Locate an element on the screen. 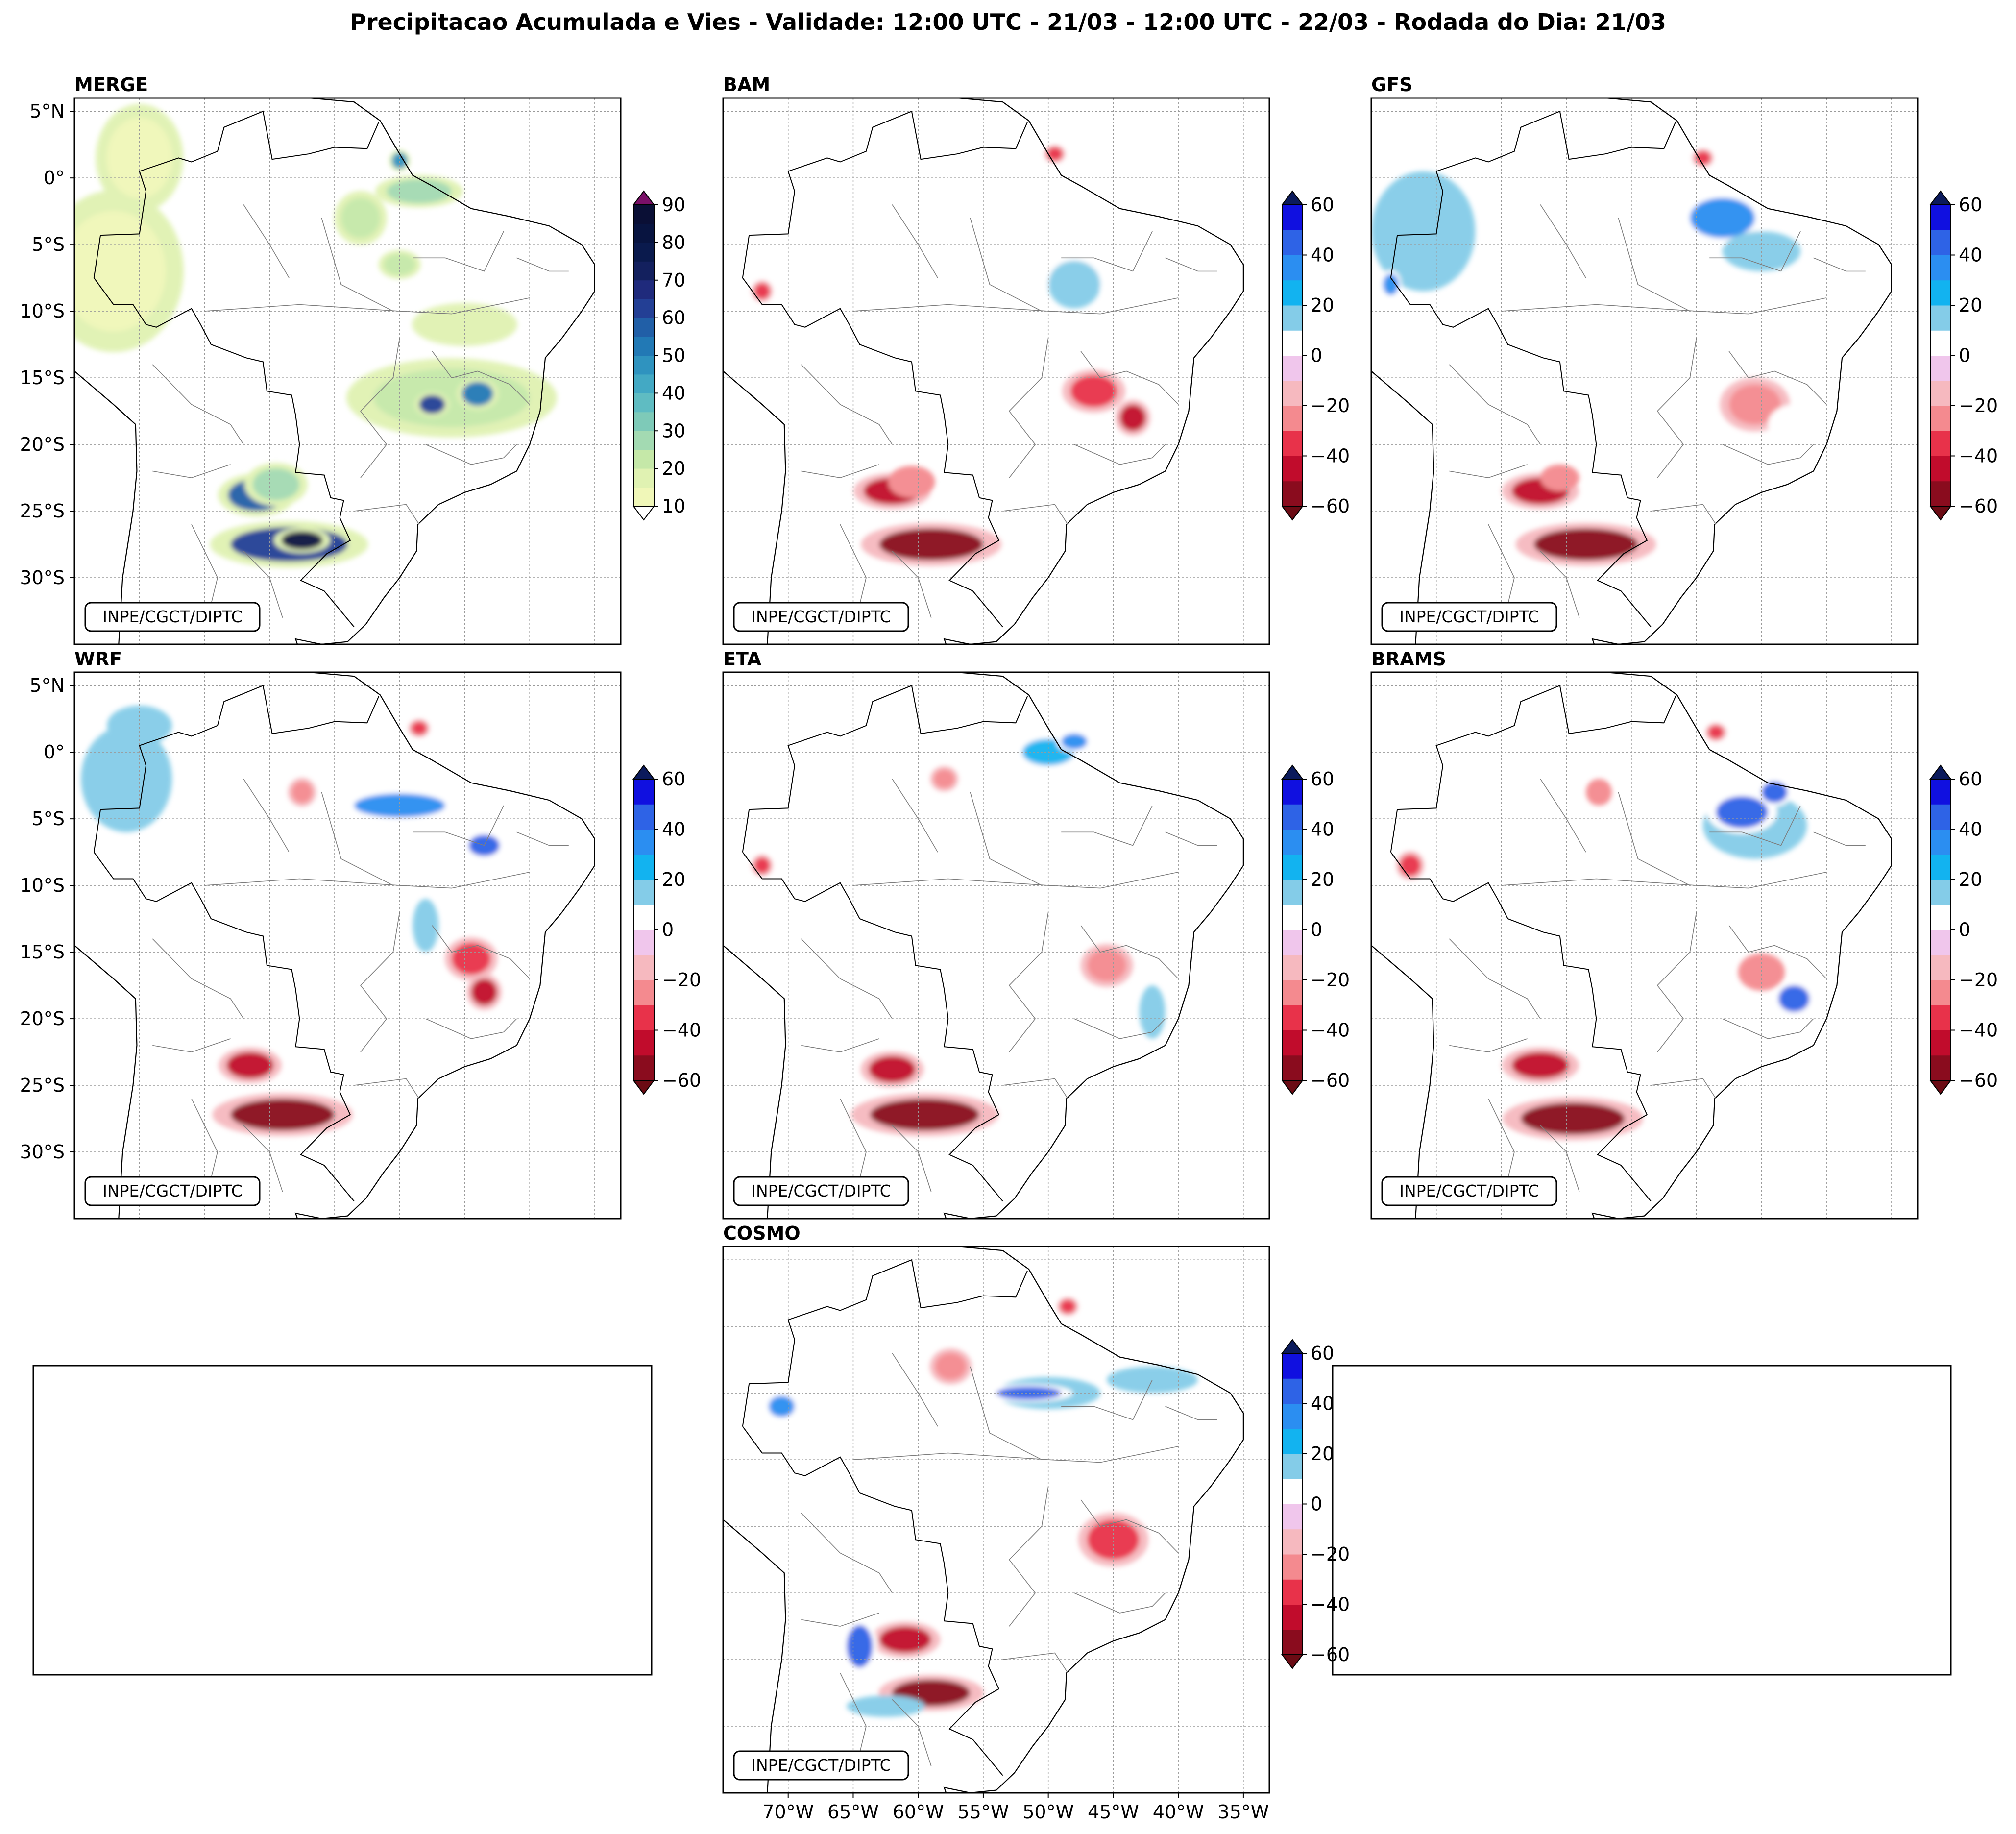  panel-title: MERGE is located at coordinates (111, 85).